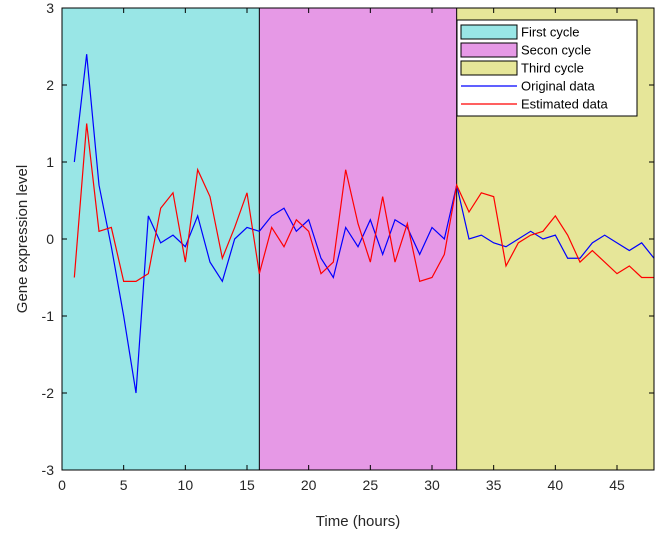 Image resolution: width=665 pixels, height=537 pixels. What do you see at coordinates (550, 32) in the screenshot?
I see `legend-label-first-cycle: First cycle` at bounding box center [550, 32].